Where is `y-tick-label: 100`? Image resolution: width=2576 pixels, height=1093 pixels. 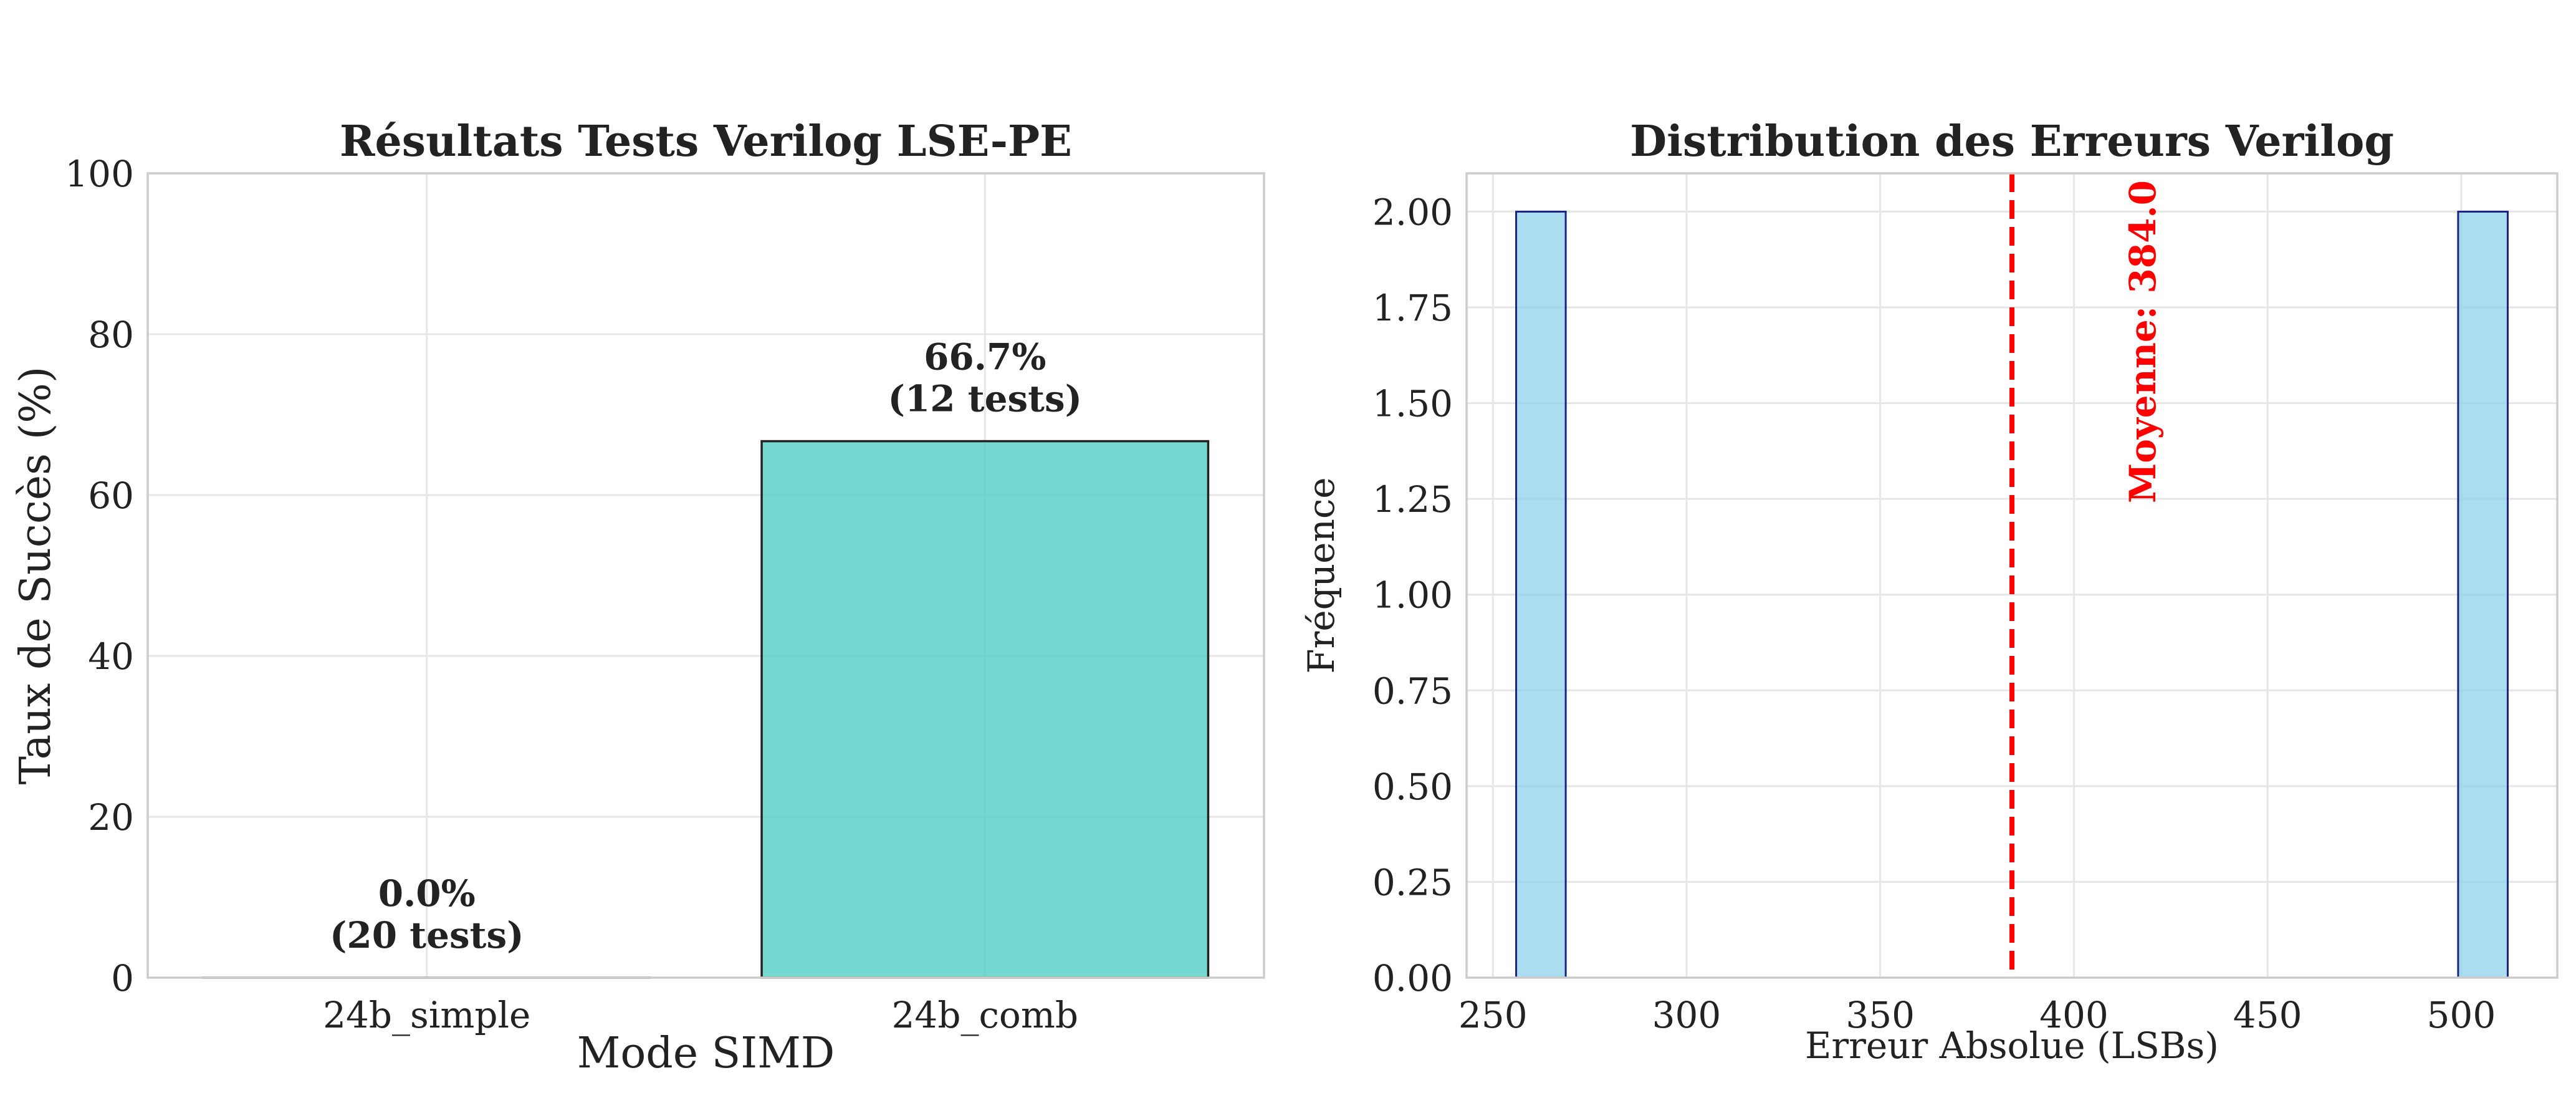
y-tick-label: 100 is located at coordinates (100, 174).